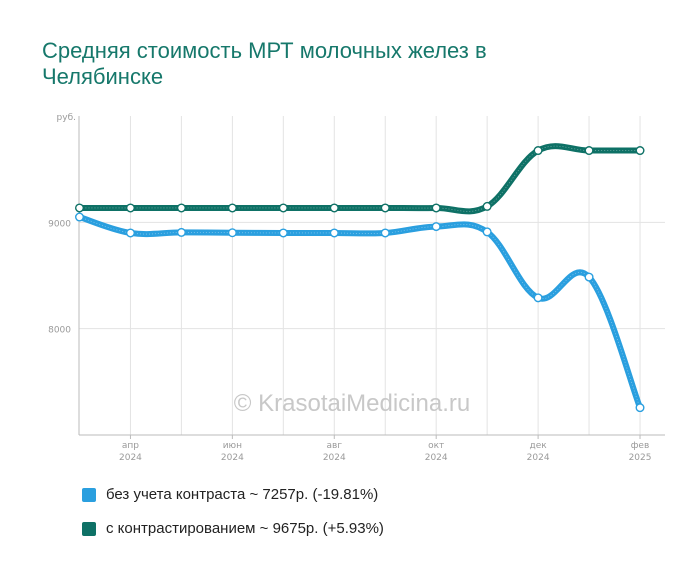 The height and width of the screenshot is (578, 700). Describe the element at coordinates (66, 118) in the screenshot. I see `y-unit-label: руб.` at that location.